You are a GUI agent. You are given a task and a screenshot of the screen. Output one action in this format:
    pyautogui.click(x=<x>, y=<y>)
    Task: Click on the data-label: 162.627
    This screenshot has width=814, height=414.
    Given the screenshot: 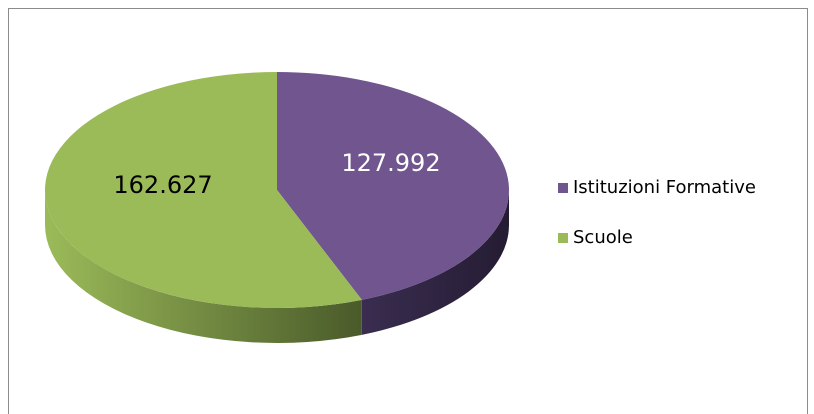 What is the action you would take?
    pyautogui.click(x=162, y=185)
    